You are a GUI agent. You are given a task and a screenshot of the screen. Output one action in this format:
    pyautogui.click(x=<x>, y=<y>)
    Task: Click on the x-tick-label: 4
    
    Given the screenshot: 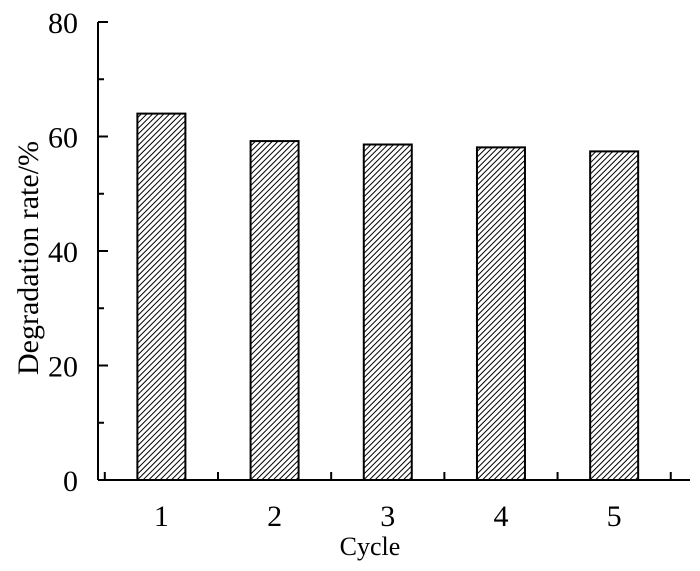 What is the action you would take?
    pyautogui.click(x=500, y=516)
    